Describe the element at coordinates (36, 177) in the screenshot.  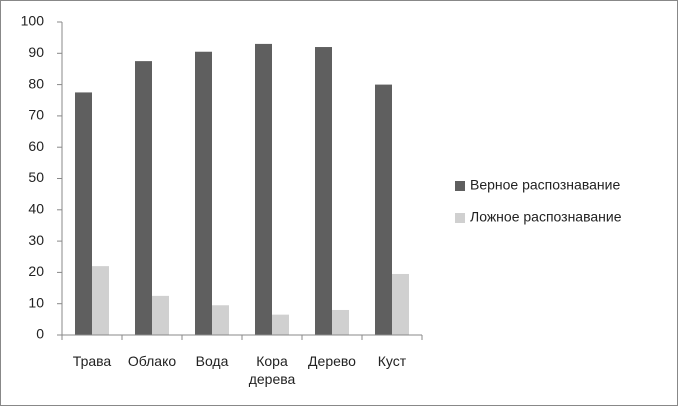
I see `y-tick-label: 50` at that location.